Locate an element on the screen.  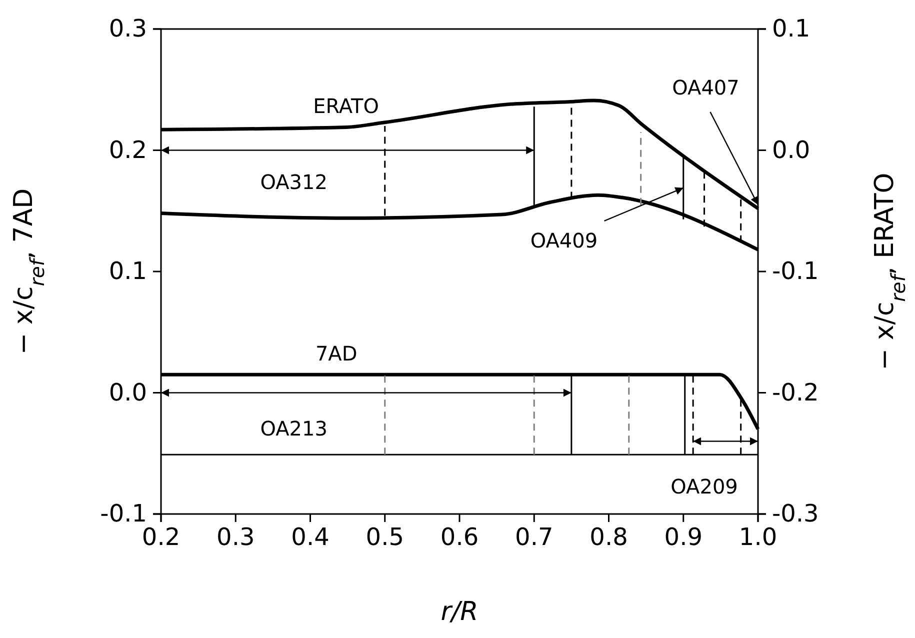
annotation: OA409 is located at coordinates (564, 240).